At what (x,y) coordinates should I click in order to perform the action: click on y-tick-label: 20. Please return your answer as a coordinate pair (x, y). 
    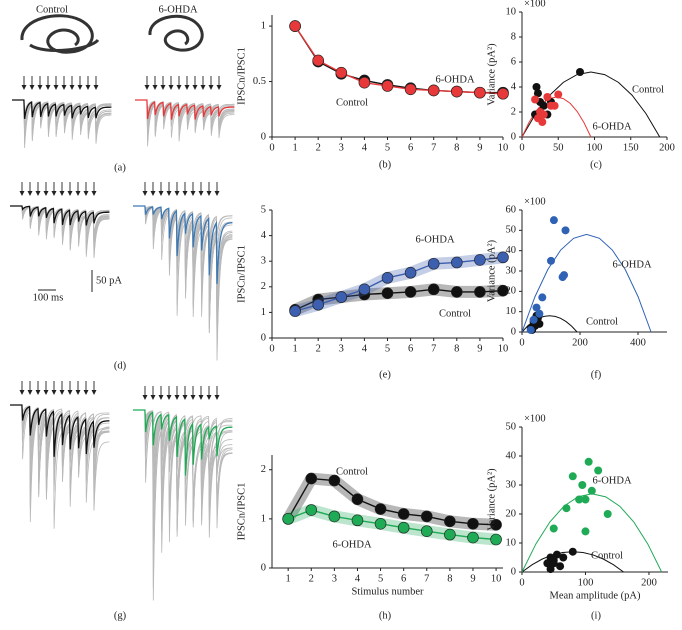
    Looking at the image, I should click on (511, 291).